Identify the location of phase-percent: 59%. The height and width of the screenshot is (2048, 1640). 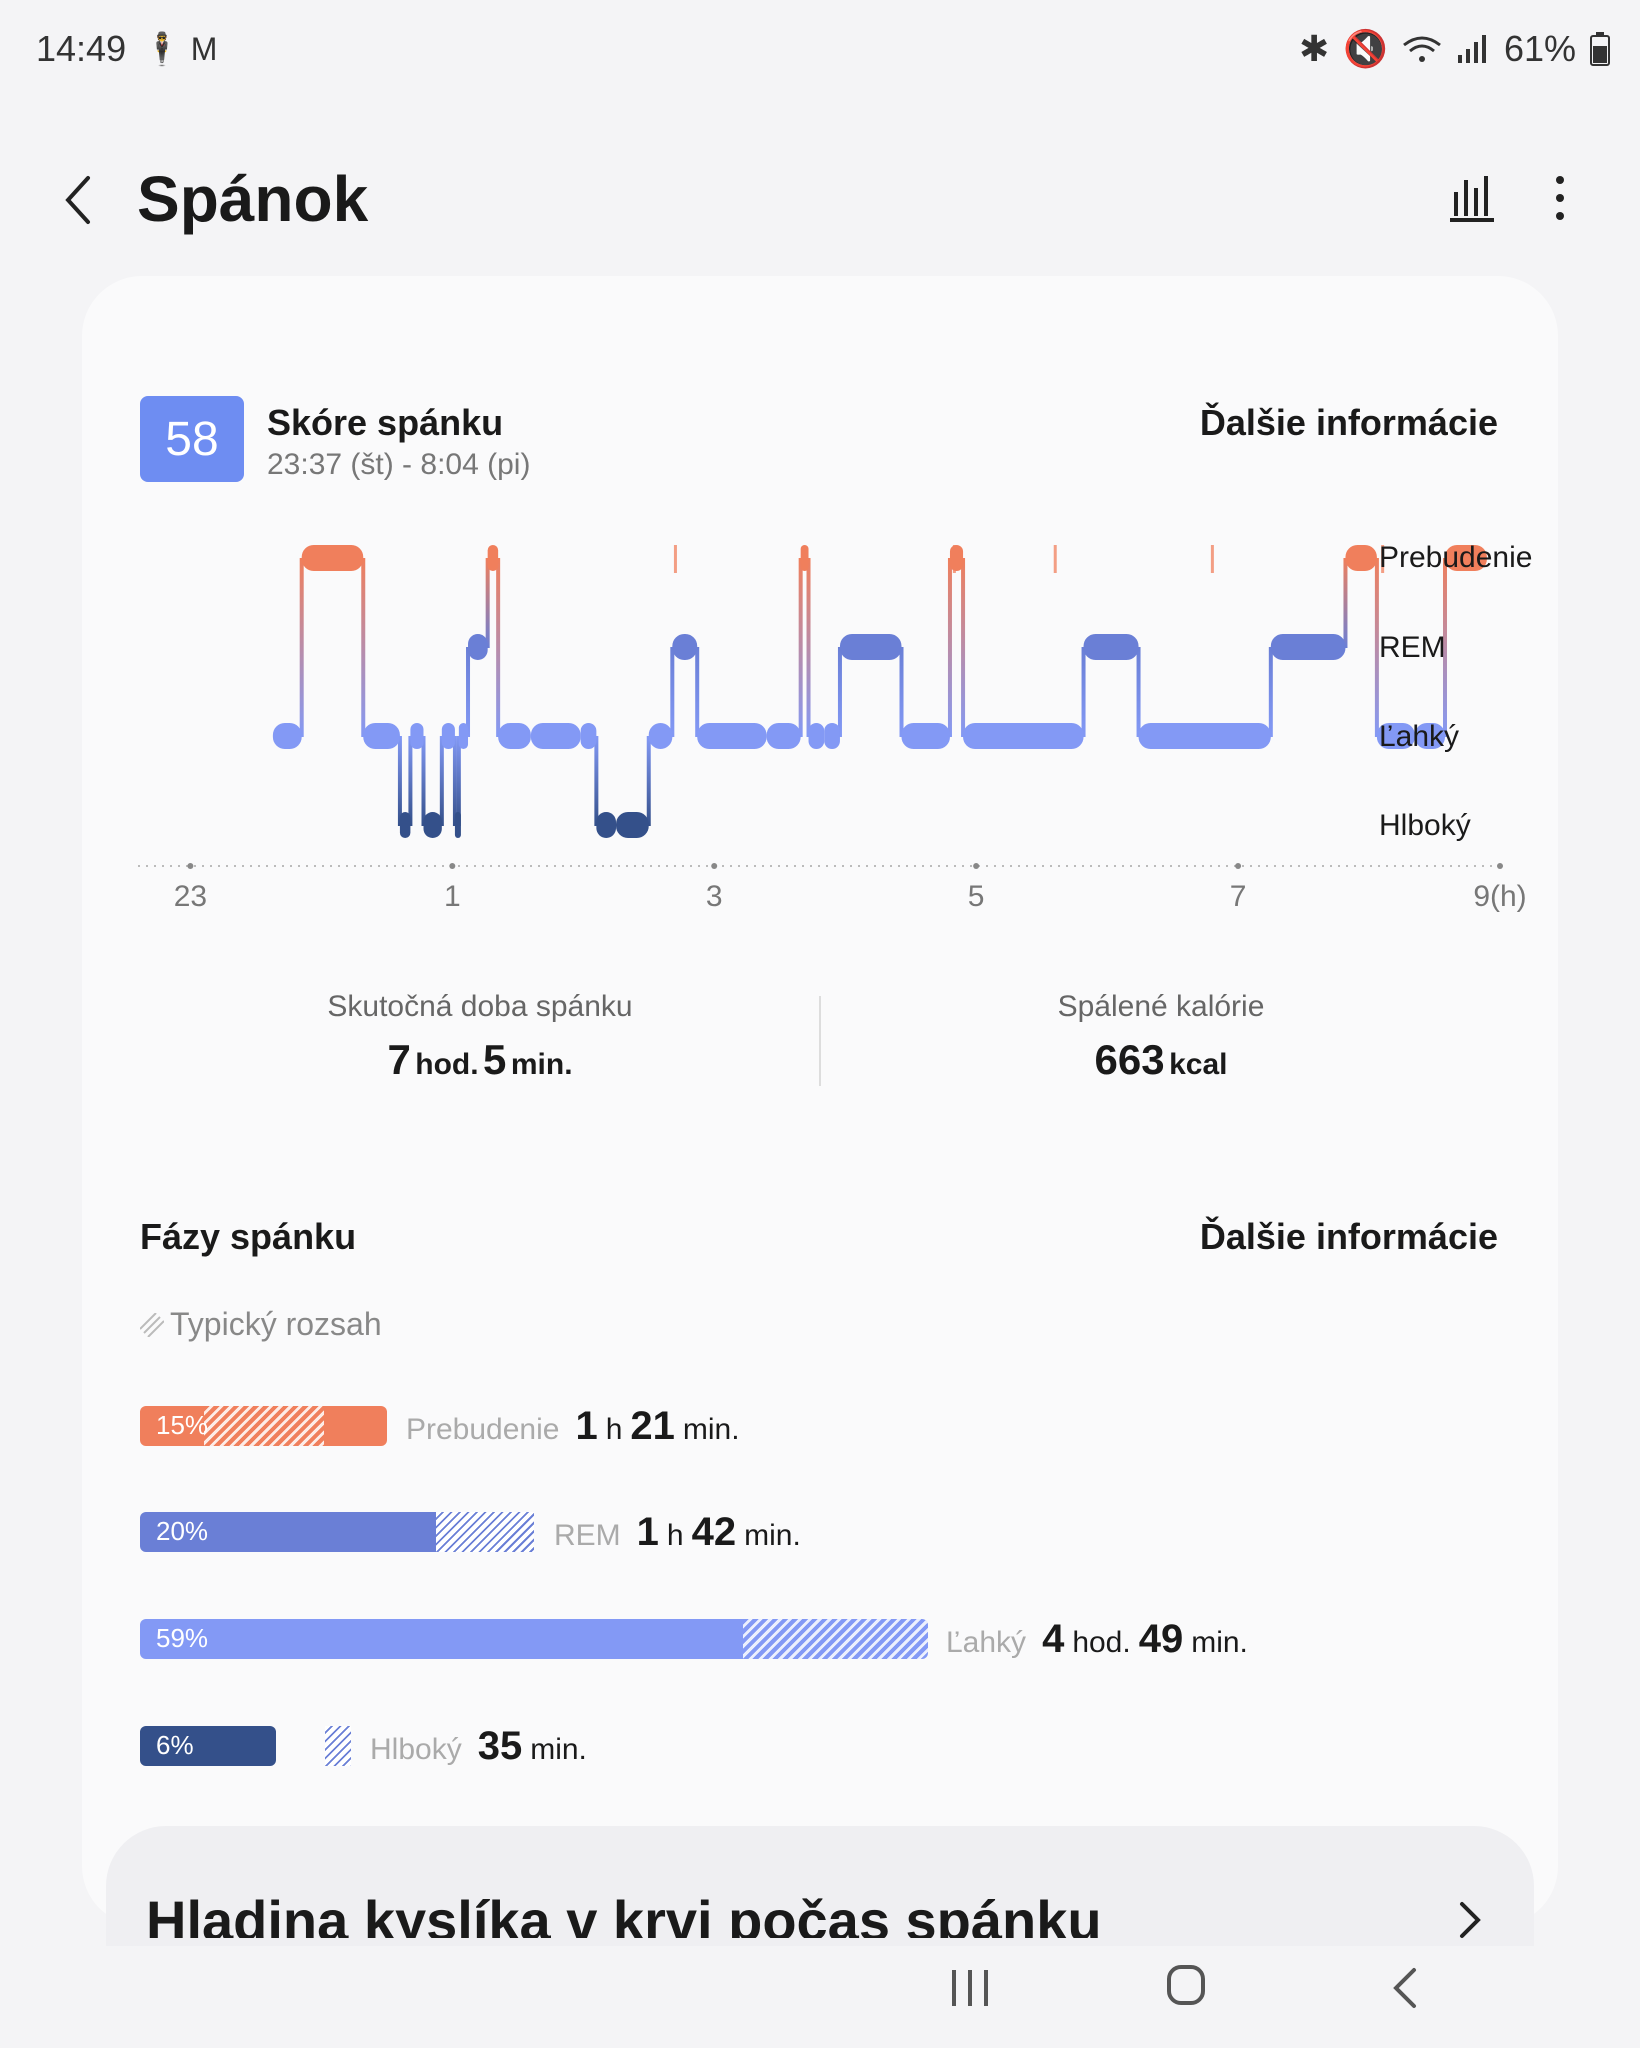
(182, 1638).